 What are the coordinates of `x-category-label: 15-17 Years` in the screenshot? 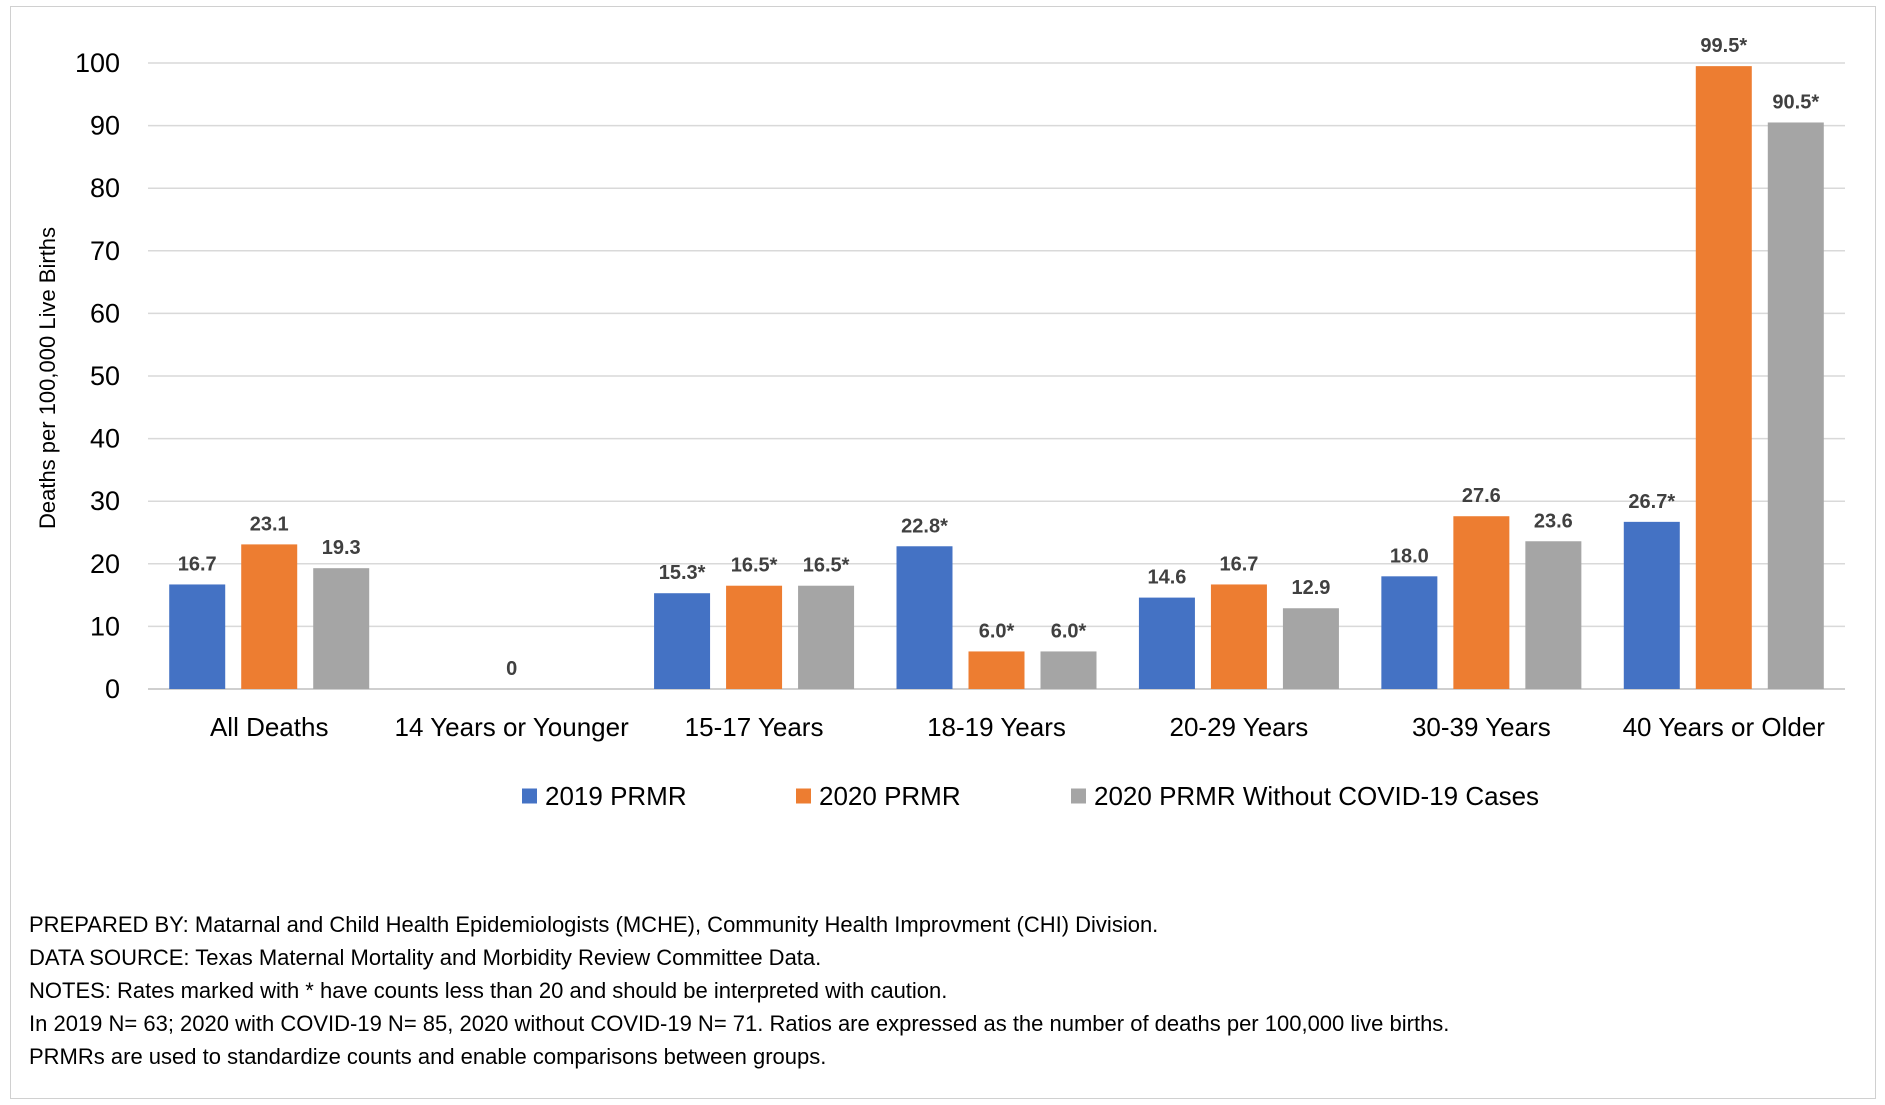 It's located at (754, 727).